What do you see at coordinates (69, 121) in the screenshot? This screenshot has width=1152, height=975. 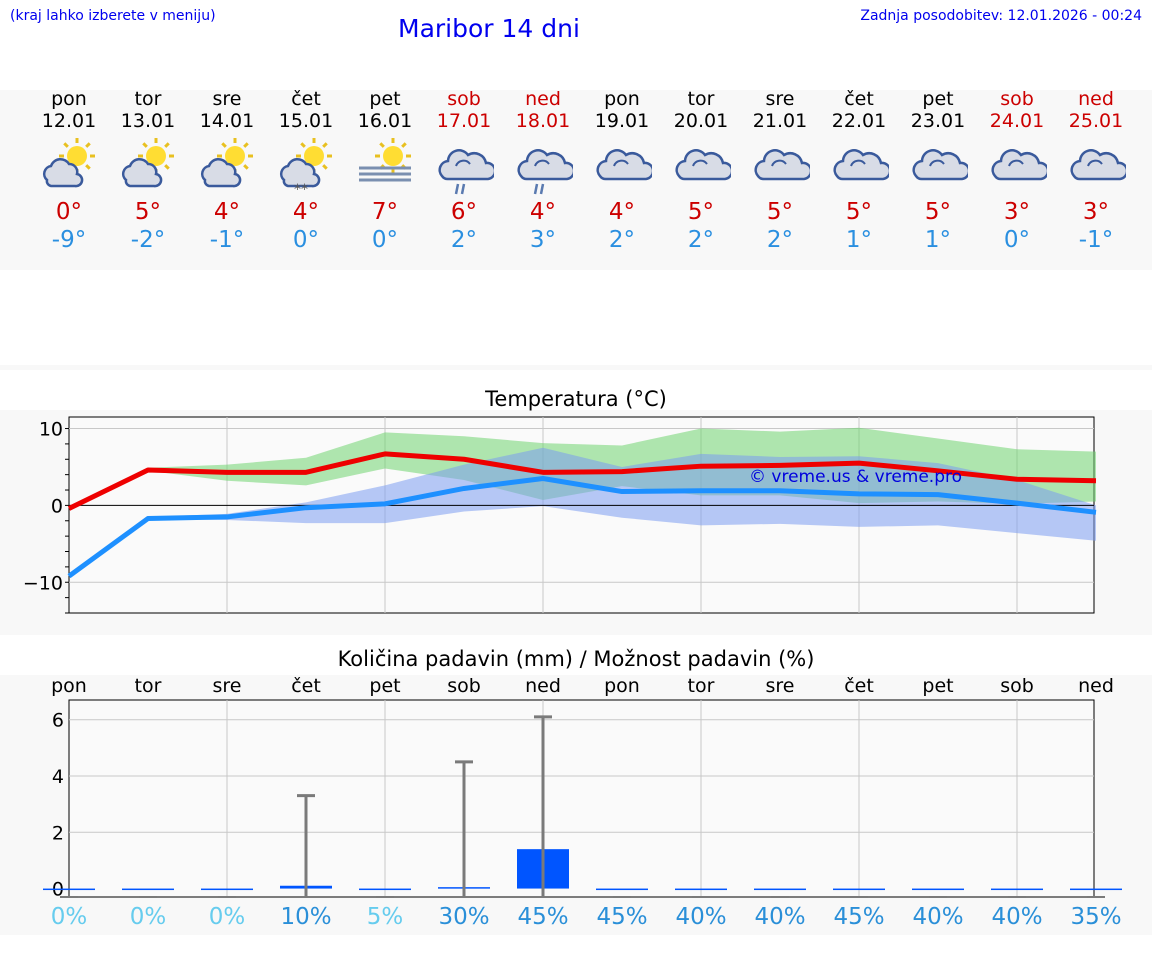 I see `day-date: 12.01` at bounding box center [69, 121].